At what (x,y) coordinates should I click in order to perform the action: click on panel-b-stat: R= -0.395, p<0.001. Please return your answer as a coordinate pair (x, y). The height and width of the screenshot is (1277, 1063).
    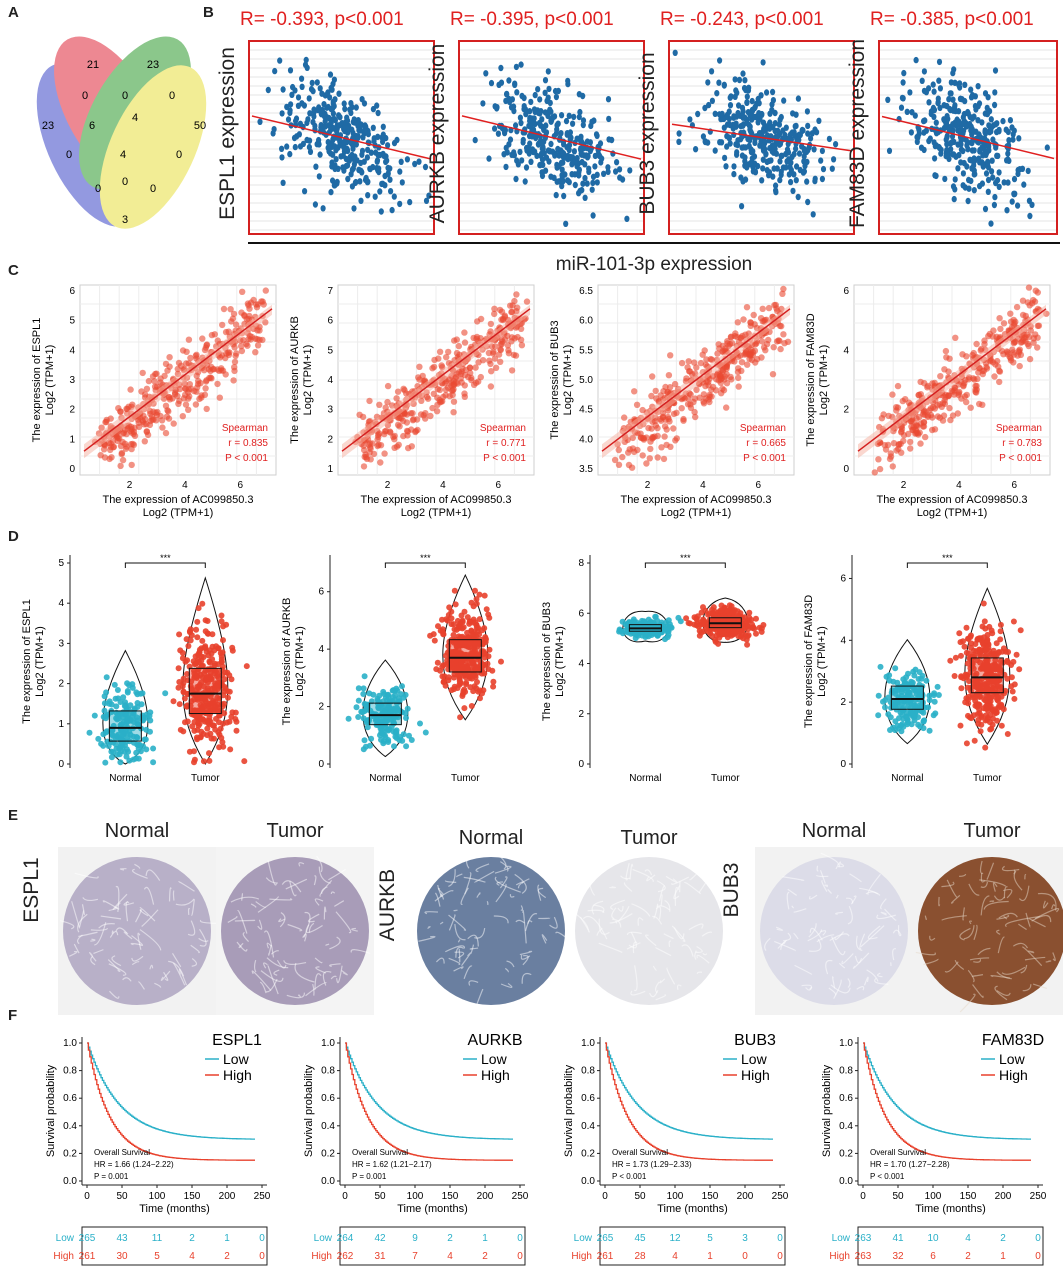
    Looking at the image, I should click on (532, 19).